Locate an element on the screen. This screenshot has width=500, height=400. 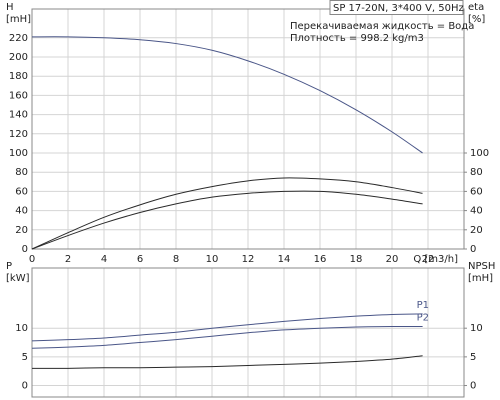
y2-tick-label: 40 is located at coordinates (476, 211).